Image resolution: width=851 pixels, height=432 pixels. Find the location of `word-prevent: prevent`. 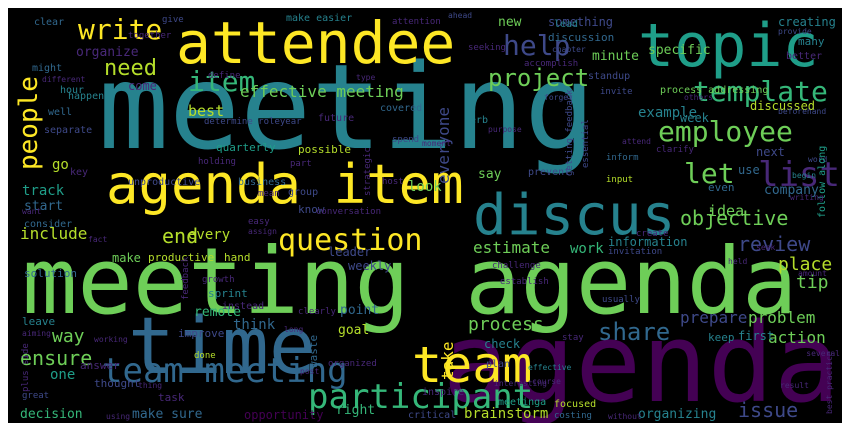

word-prevent: prevent is located at coordinates (549, 172).